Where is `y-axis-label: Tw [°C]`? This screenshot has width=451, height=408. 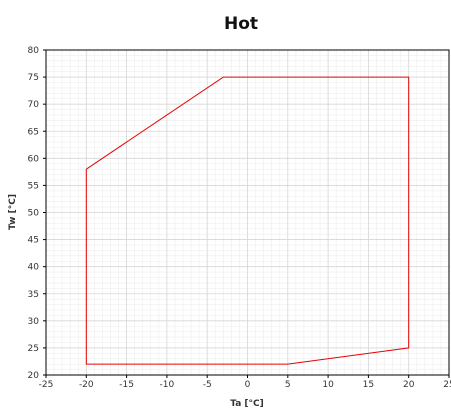
y-axis-label: Tw [°C] is located at coordinates (13, 212).